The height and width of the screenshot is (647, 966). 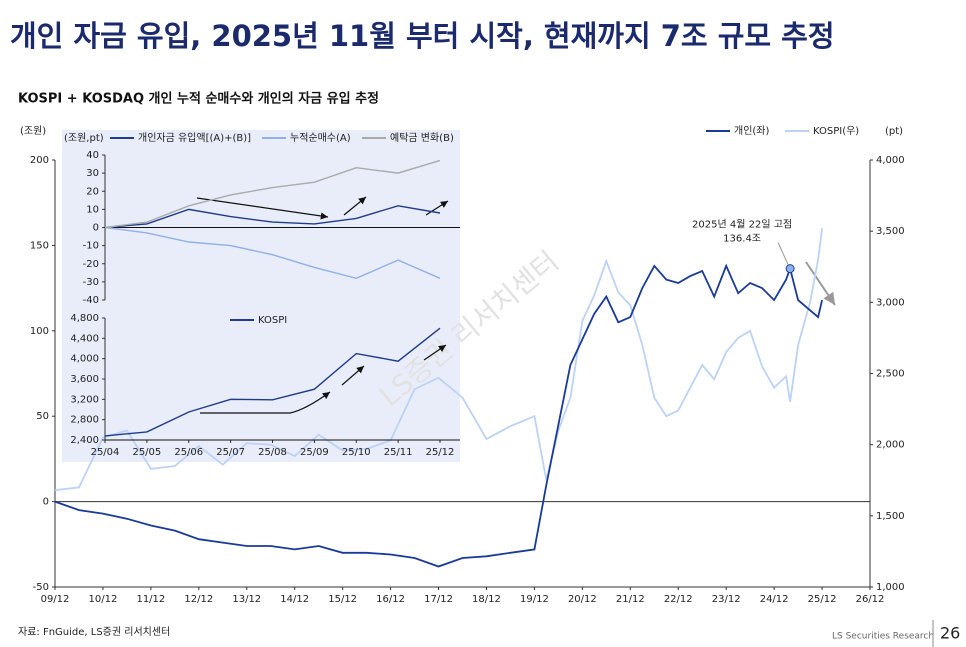 What do you see at coordinates (398, 452) in the screenshot?
I see `x-tick-label: 25/11` at bounding box center [398, 452].